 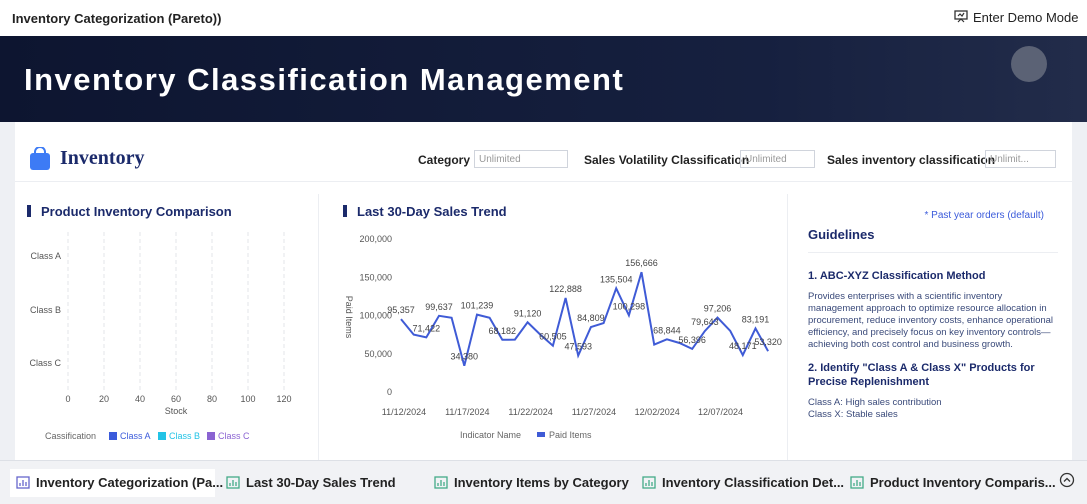 I want to click on x-tick-label: 20, so click(x=104, y=399).